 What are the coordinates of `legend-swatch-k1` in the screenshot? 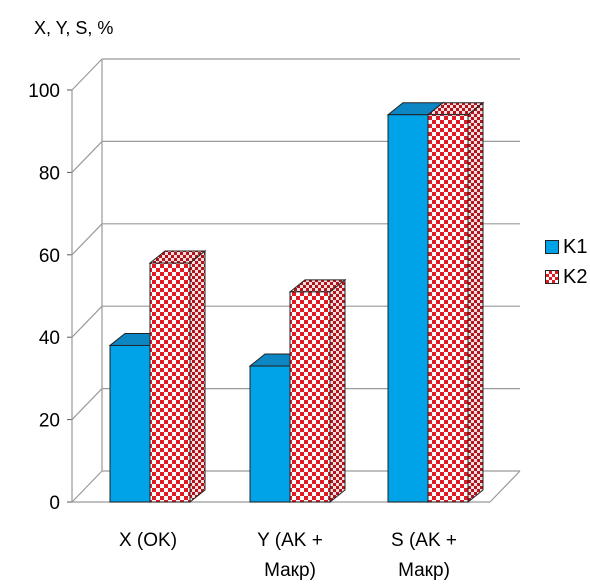 It's located at (552, 247).